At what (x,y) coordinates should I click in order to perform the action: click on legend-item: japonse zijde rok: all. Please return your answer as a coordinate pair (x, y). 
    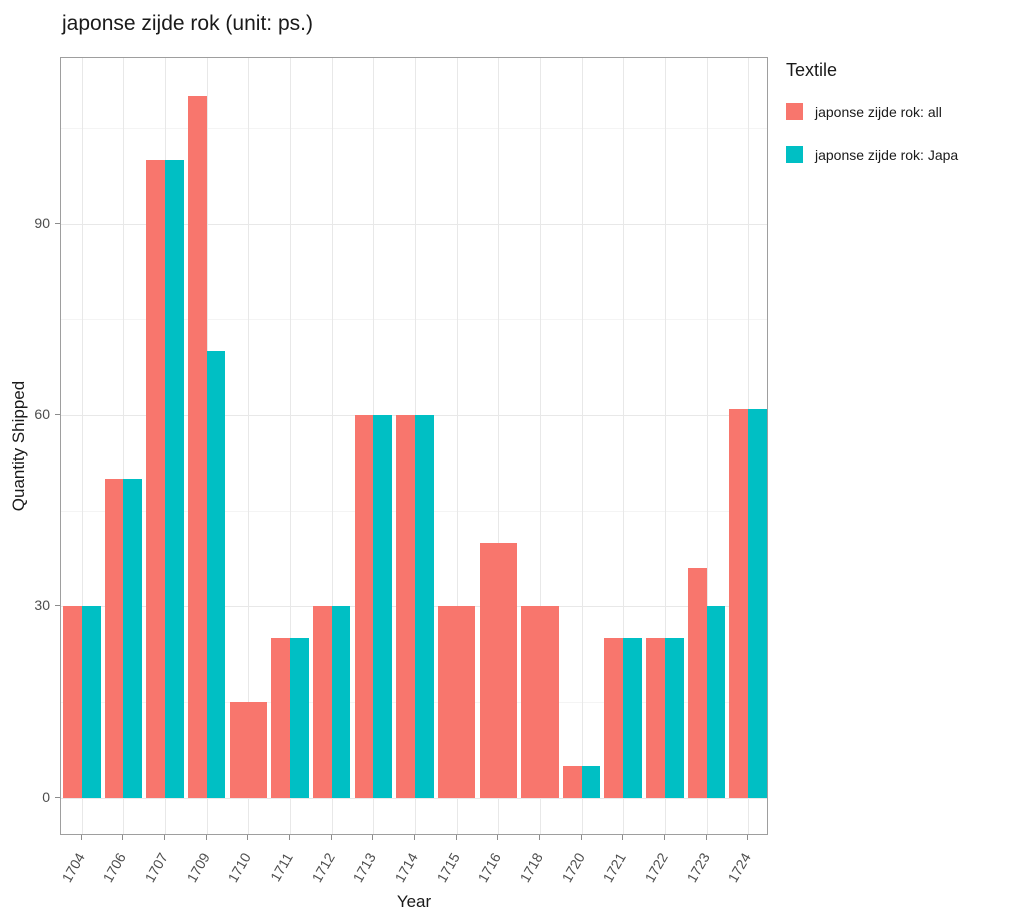
    Looking at the image, I should click on (872, 111).